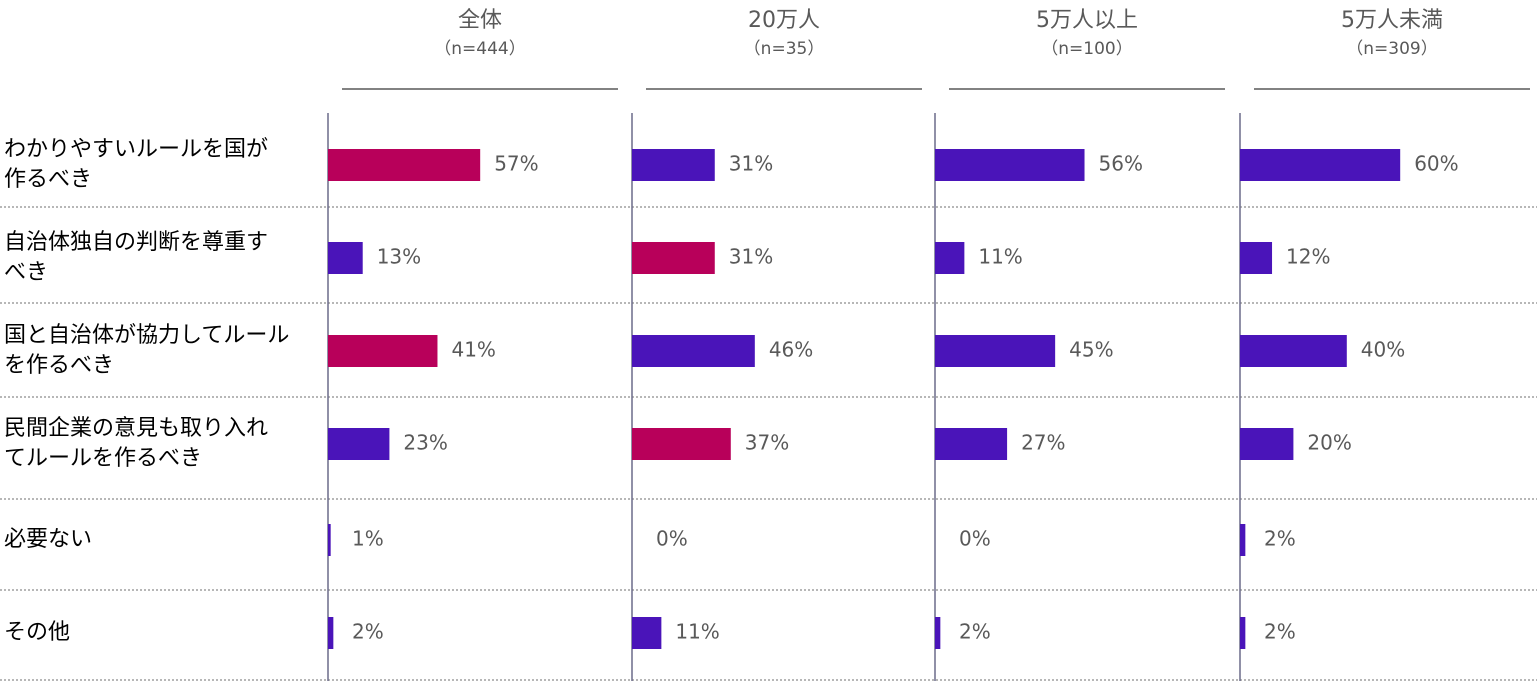  Describe the element at coordinates (473, 350) in the screenshot. I see `value-label: 41%` at that location.